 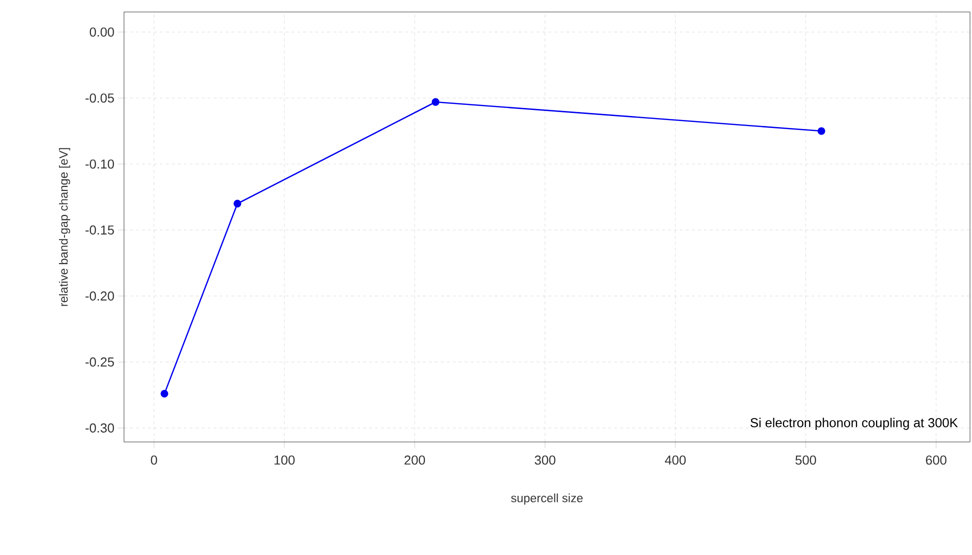 What do you see at coordinates (936, 460) in the screenshot?
I see `x-tick-label: 600` at bounding box center [936, 460].